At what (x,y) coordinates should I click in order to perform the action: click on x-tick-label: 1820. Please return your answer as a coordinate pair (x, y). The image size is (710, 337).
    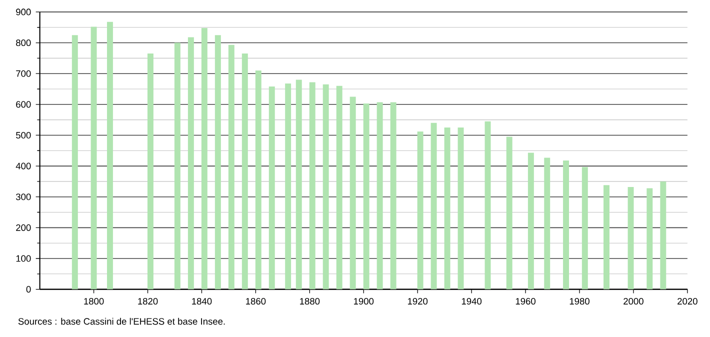
    Looking at the image, I should click on (148, 301).